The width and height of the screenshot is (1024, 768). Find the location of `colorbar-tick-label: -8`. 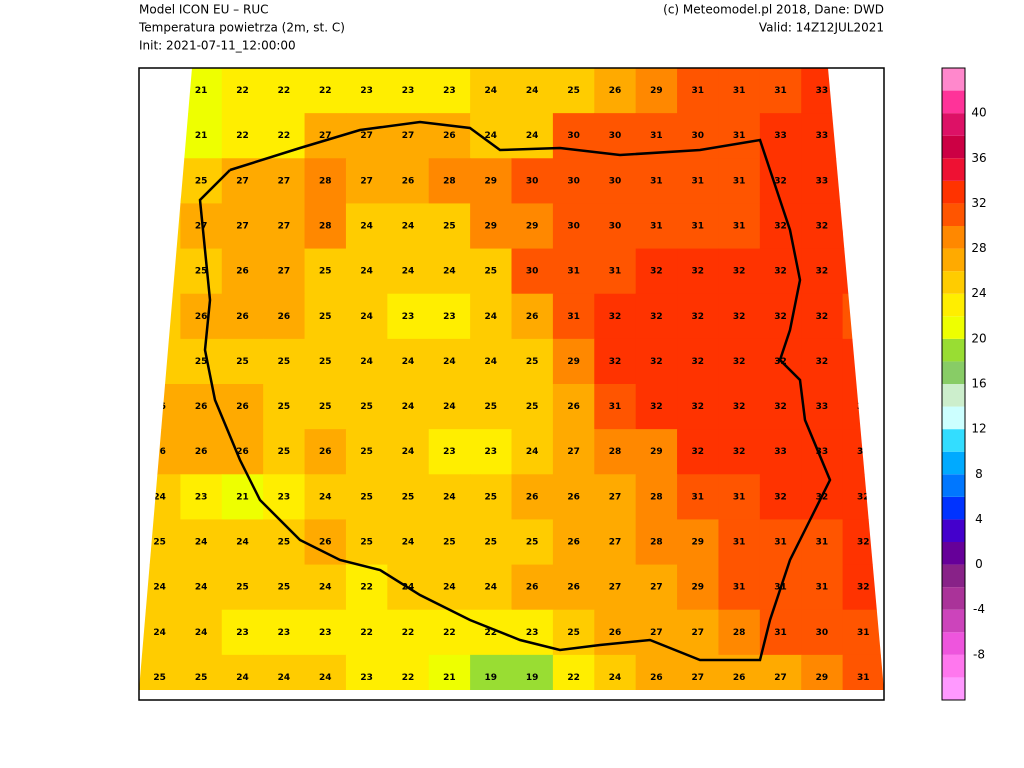

colorbar-tick-label: -8 is located at coordinates (979, 654).